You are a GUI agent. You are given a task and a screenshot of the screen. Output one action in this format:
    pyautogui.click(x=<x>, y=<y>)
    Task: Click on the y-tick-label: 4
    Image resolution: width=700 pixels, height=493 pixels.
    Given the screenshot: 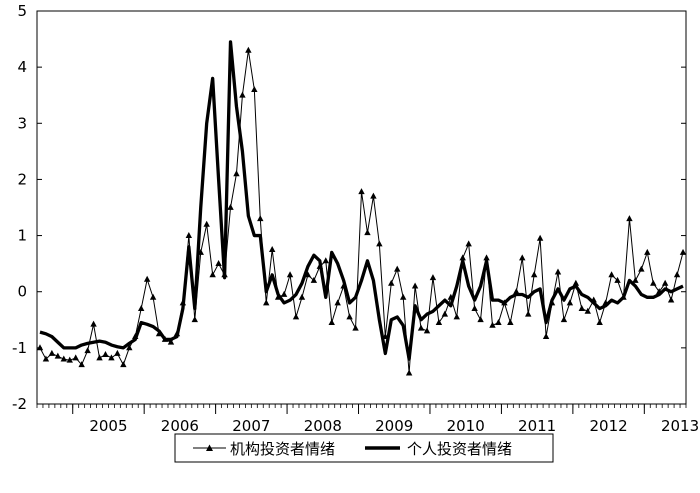 What is the action you would take?
    pyautogui.click(x=22, y=67)
    